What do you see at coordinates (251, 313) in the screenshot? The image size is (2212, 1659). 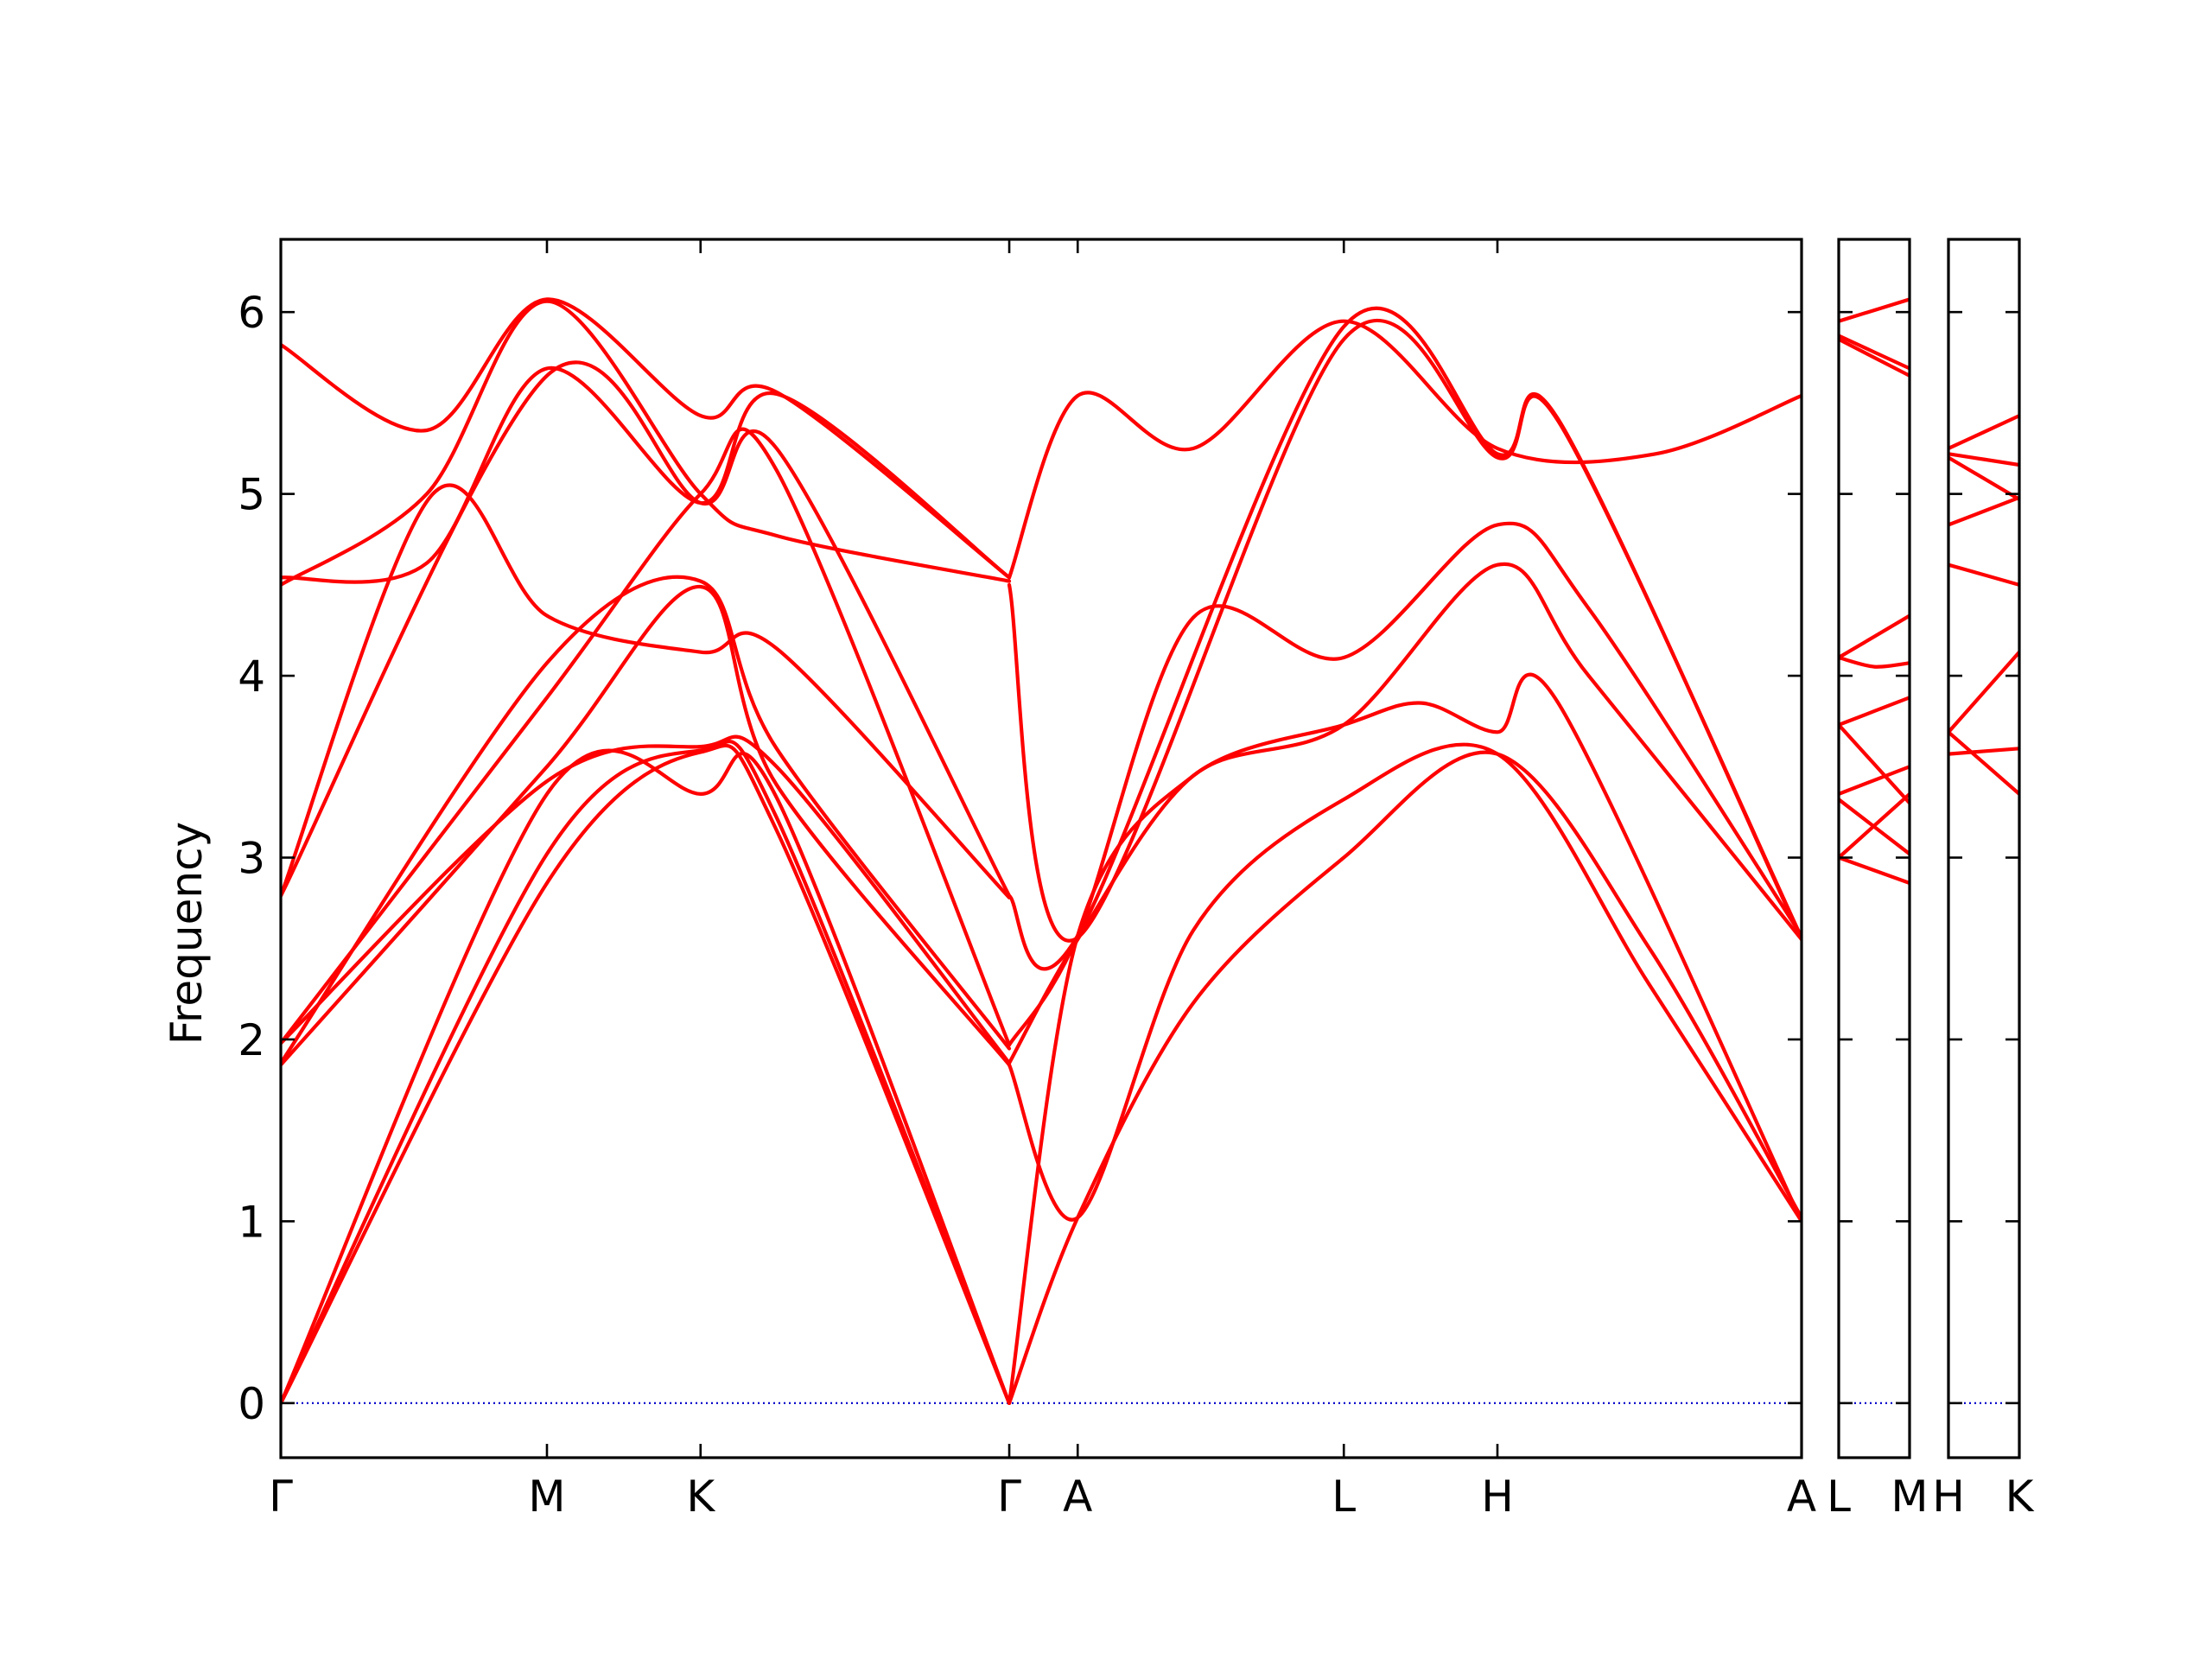 I see `y-tick-label: 6` at bounding box center [251, 313].